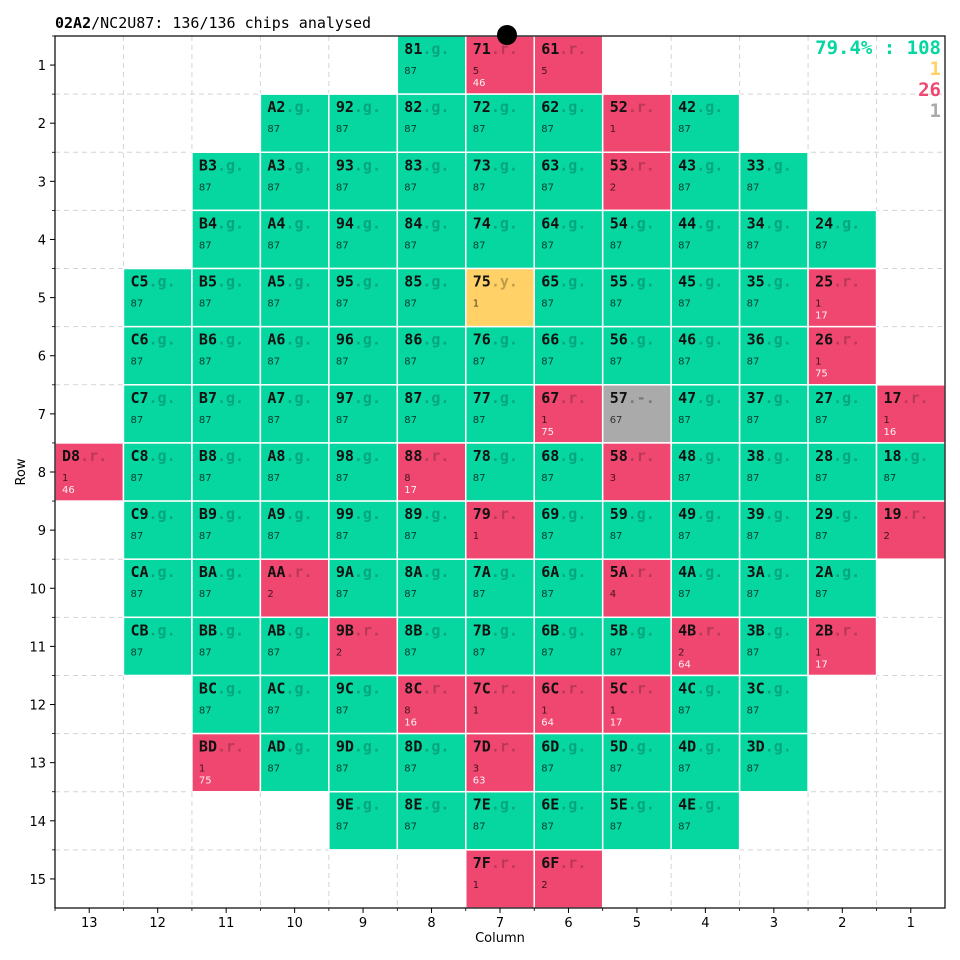 Image resolution: width=960 pixels, height=960 pixels. Describe the element at coordinates (152, 398) in the screenshot. I see `chip-label: C7.g.` at that location.